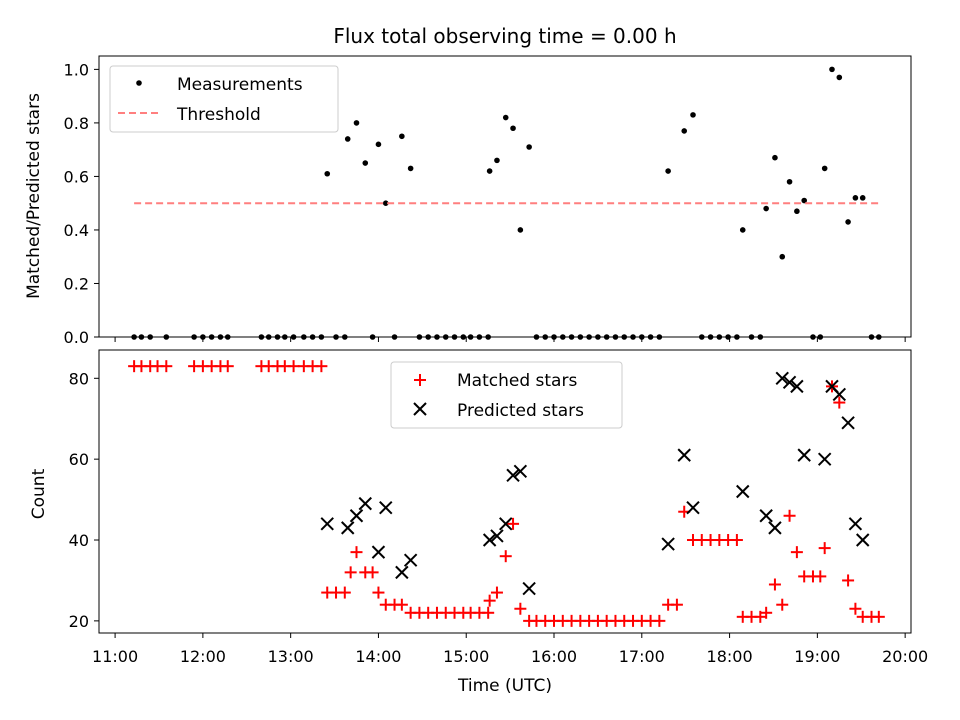  What do you see at coordinates (504, 686) in the screenshot?
I see `x-axis-label: Time (UTC)` at bounding box center [504, 686].